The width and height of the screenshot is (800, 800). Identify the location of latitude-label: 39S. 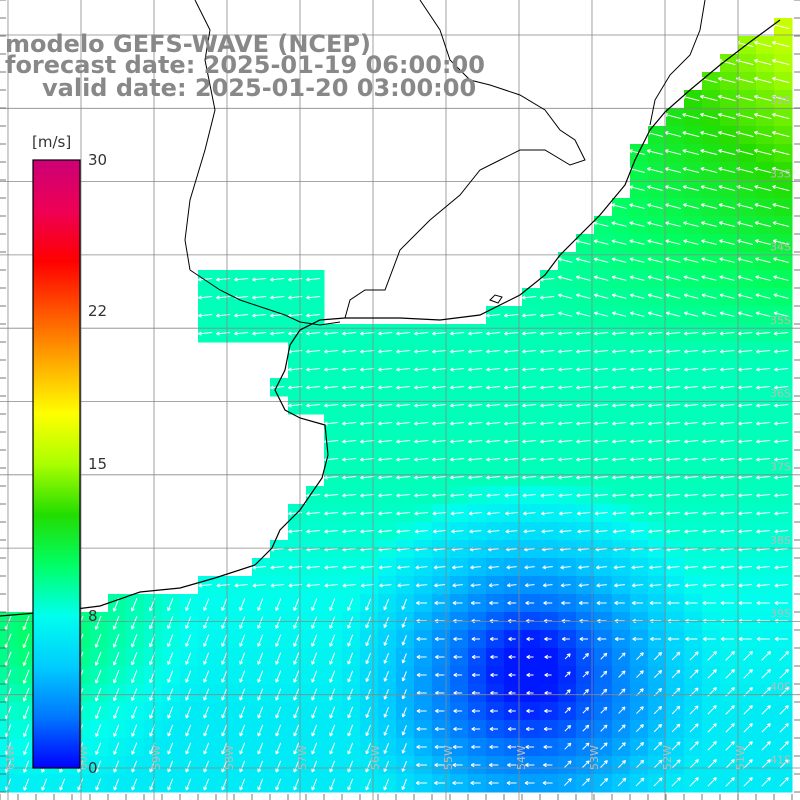
(780, 613).